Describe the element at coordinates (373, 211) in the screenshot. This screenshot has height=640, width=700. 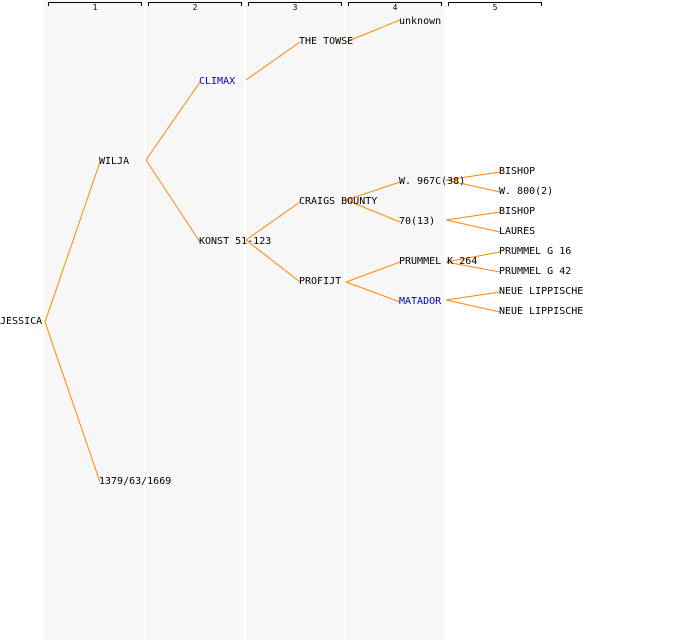
I see `connector-sds-sdsd` at that location.